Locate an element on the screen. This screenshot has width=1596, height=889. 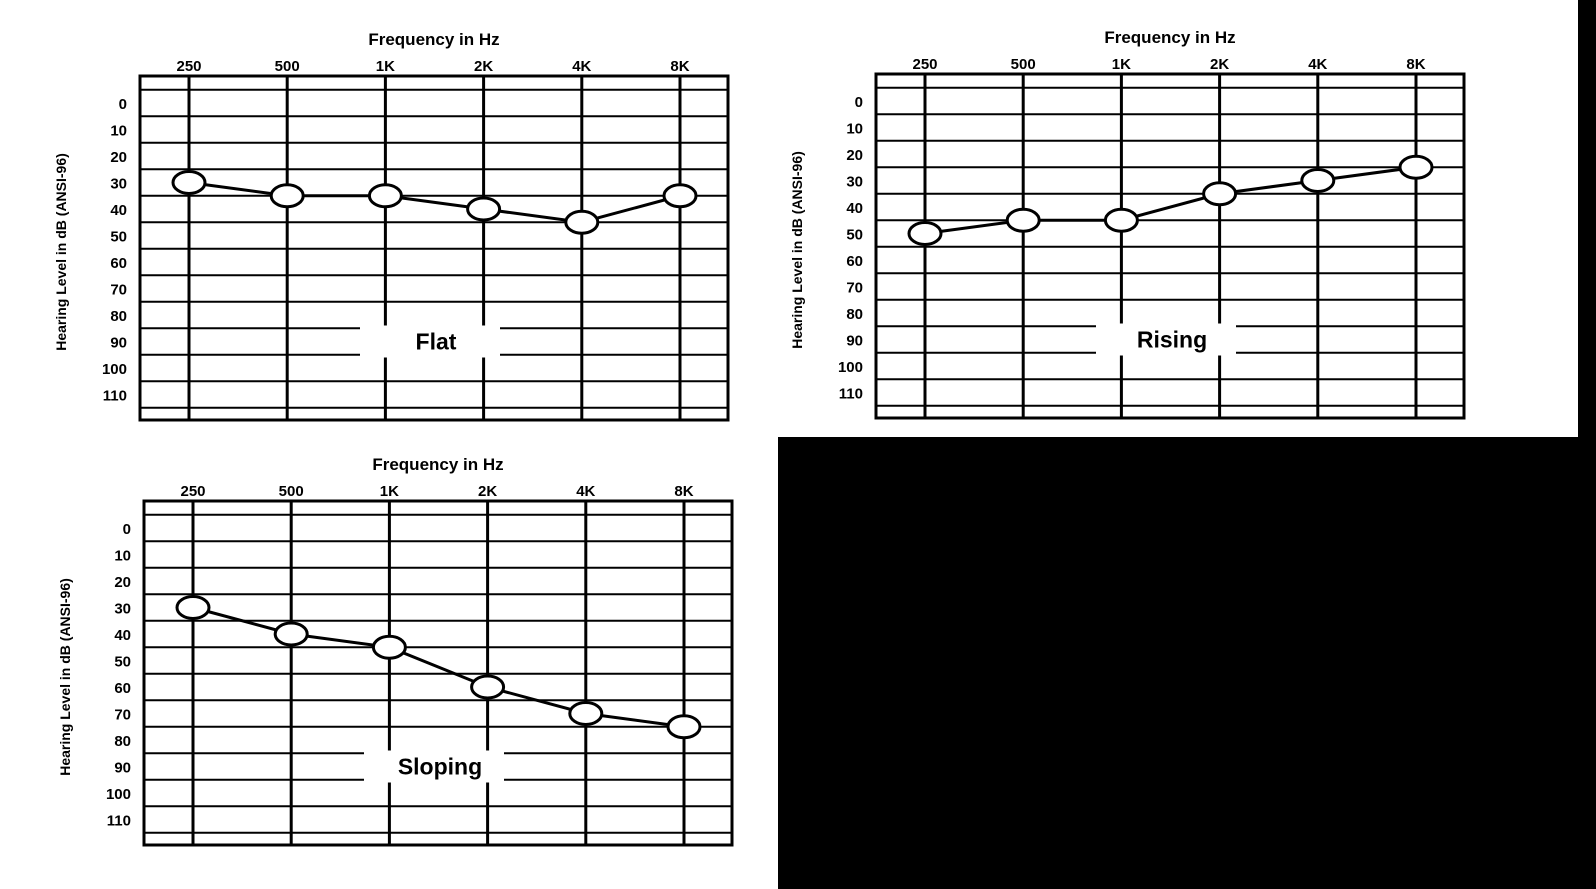
pattern-label: Flat is located at coordinates (436, 342).